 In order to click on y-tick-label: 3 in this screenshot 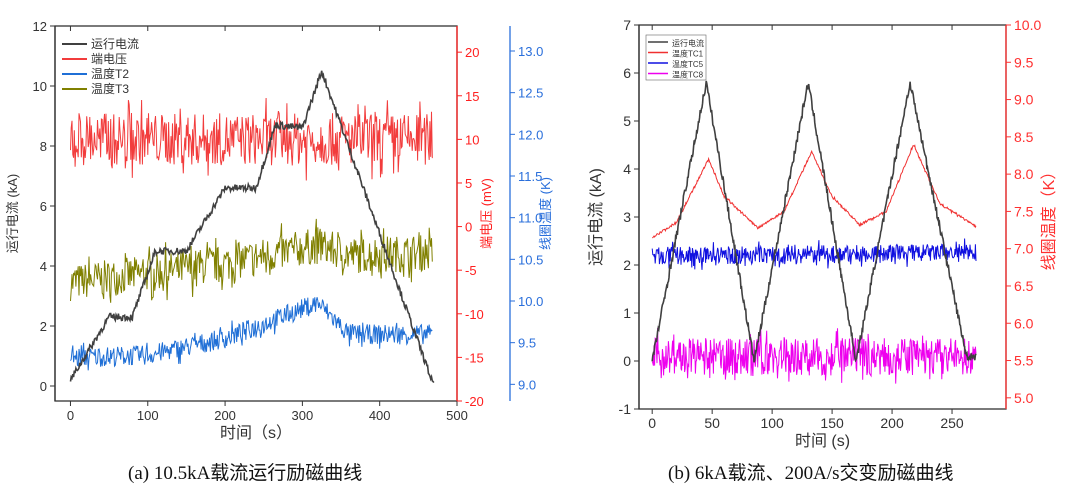, I will do `click(627, 217)`.